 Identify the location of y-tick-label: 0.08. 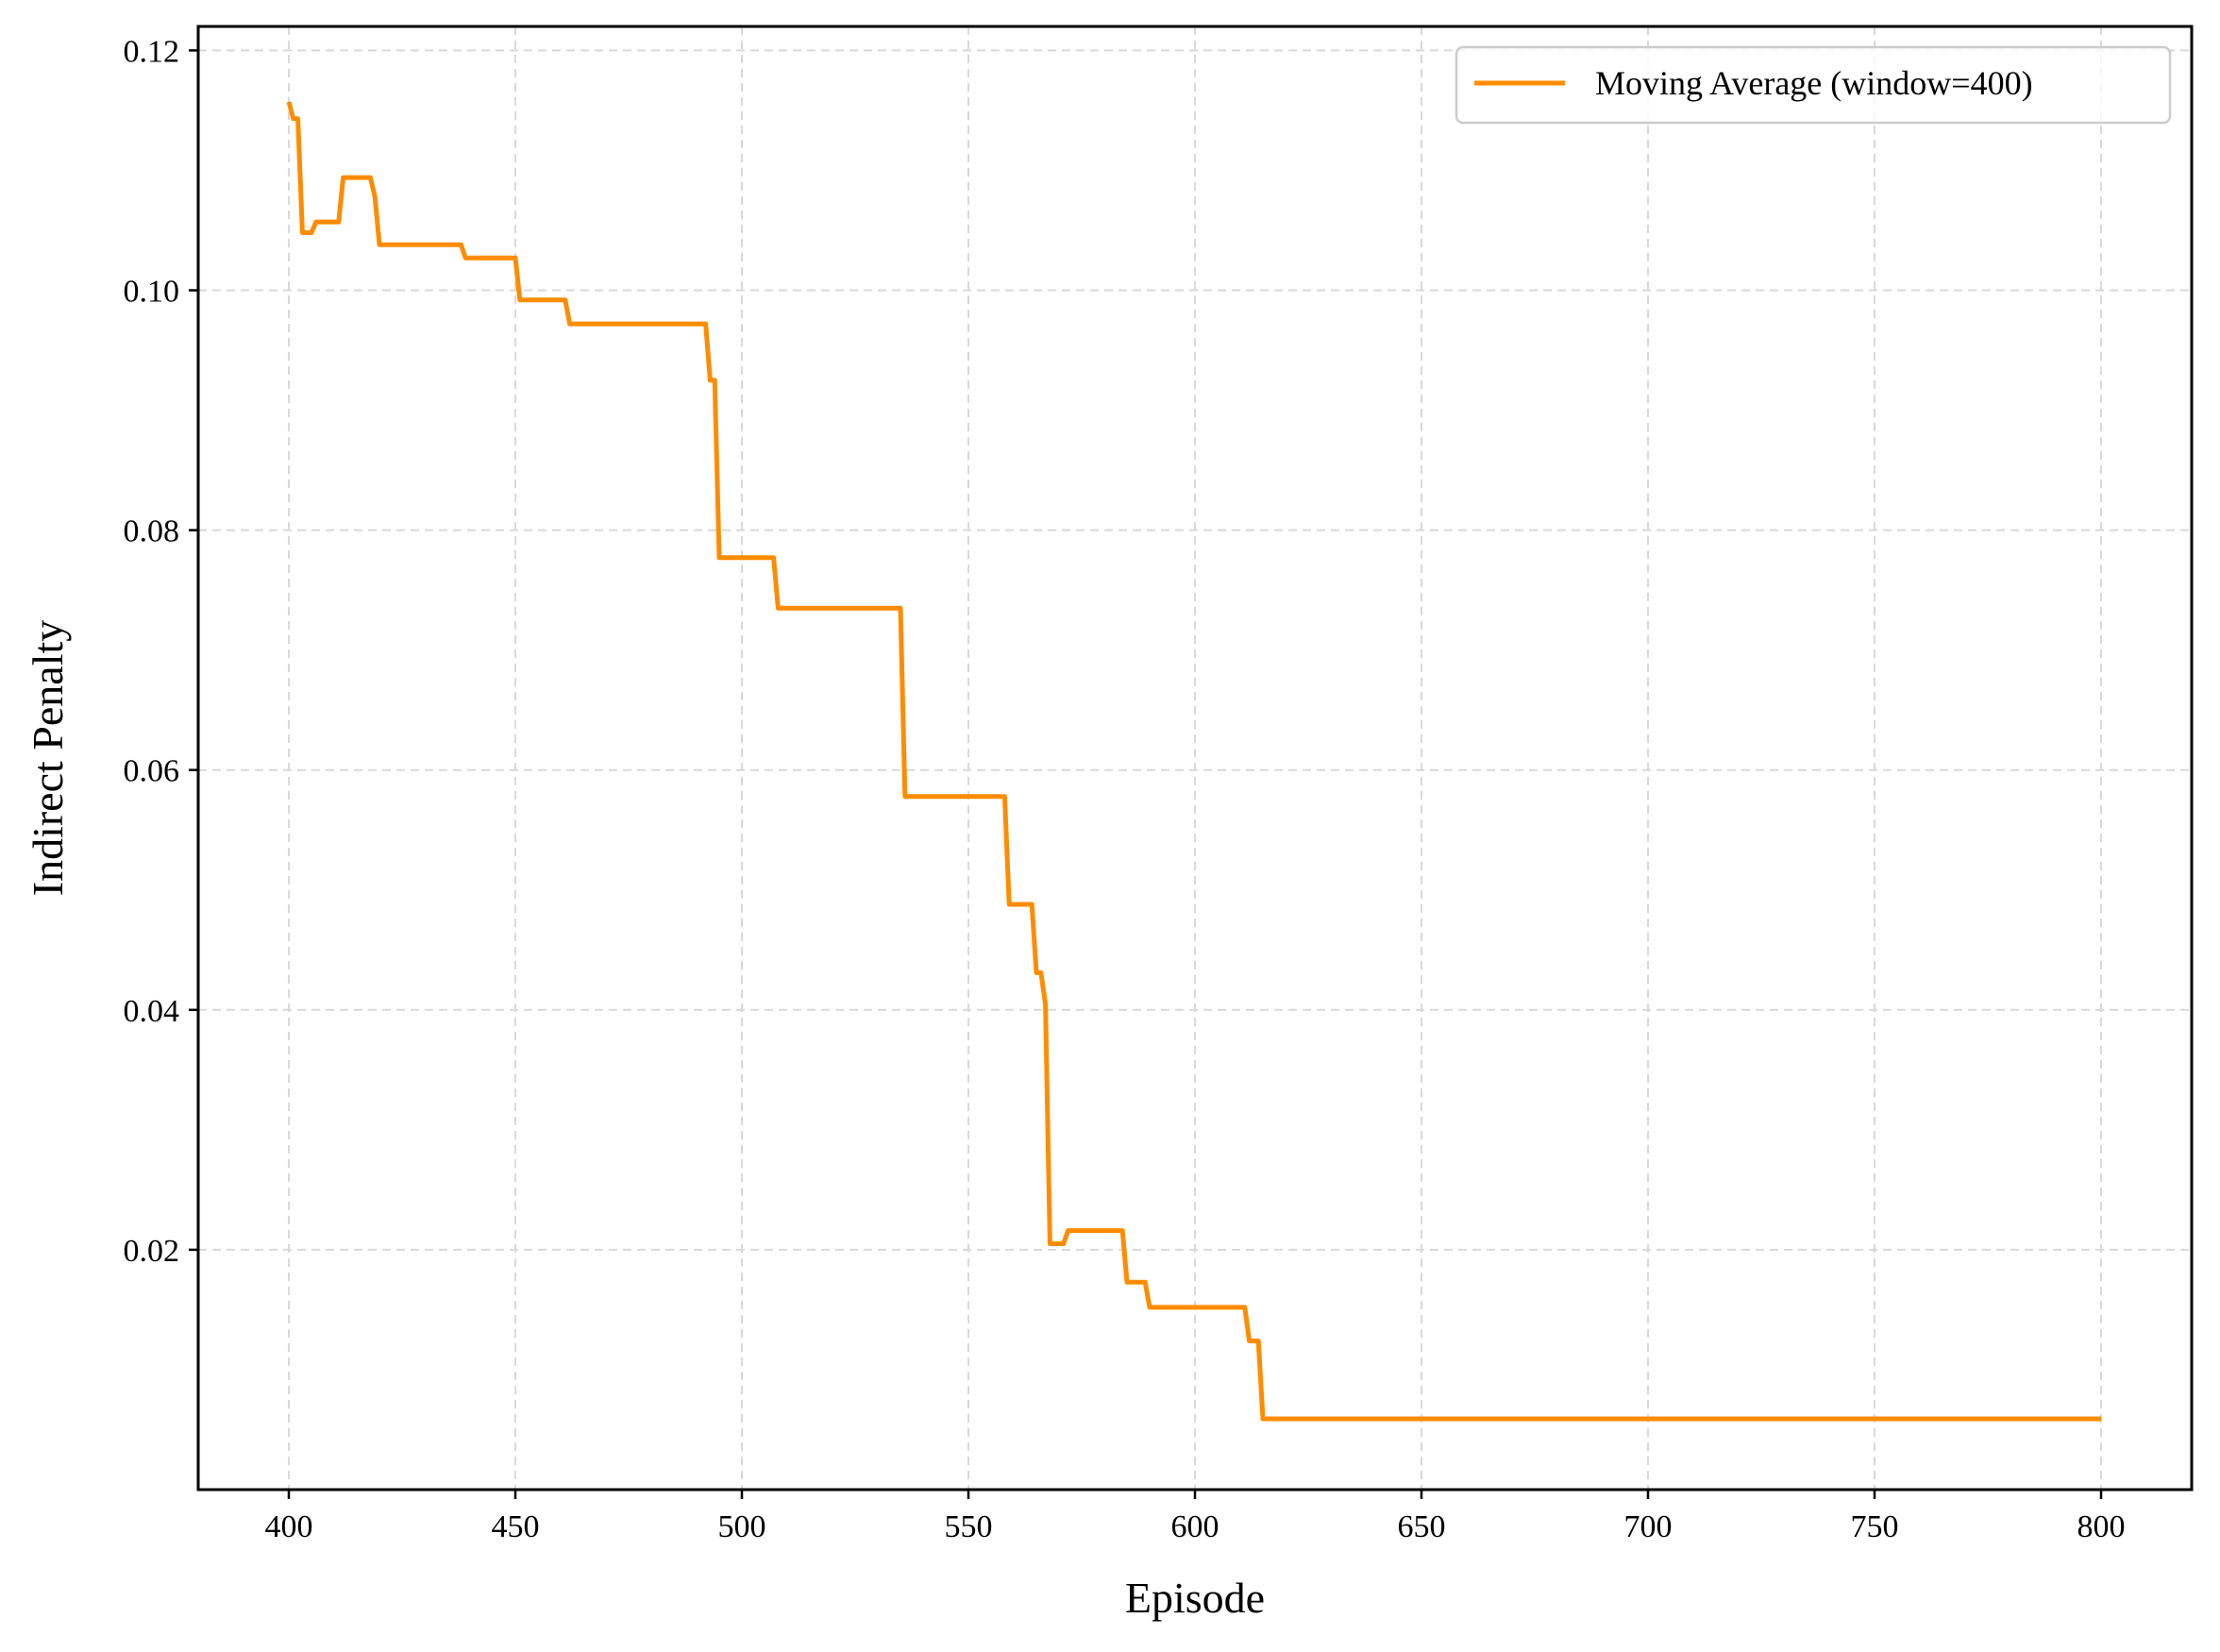
(152, 531).